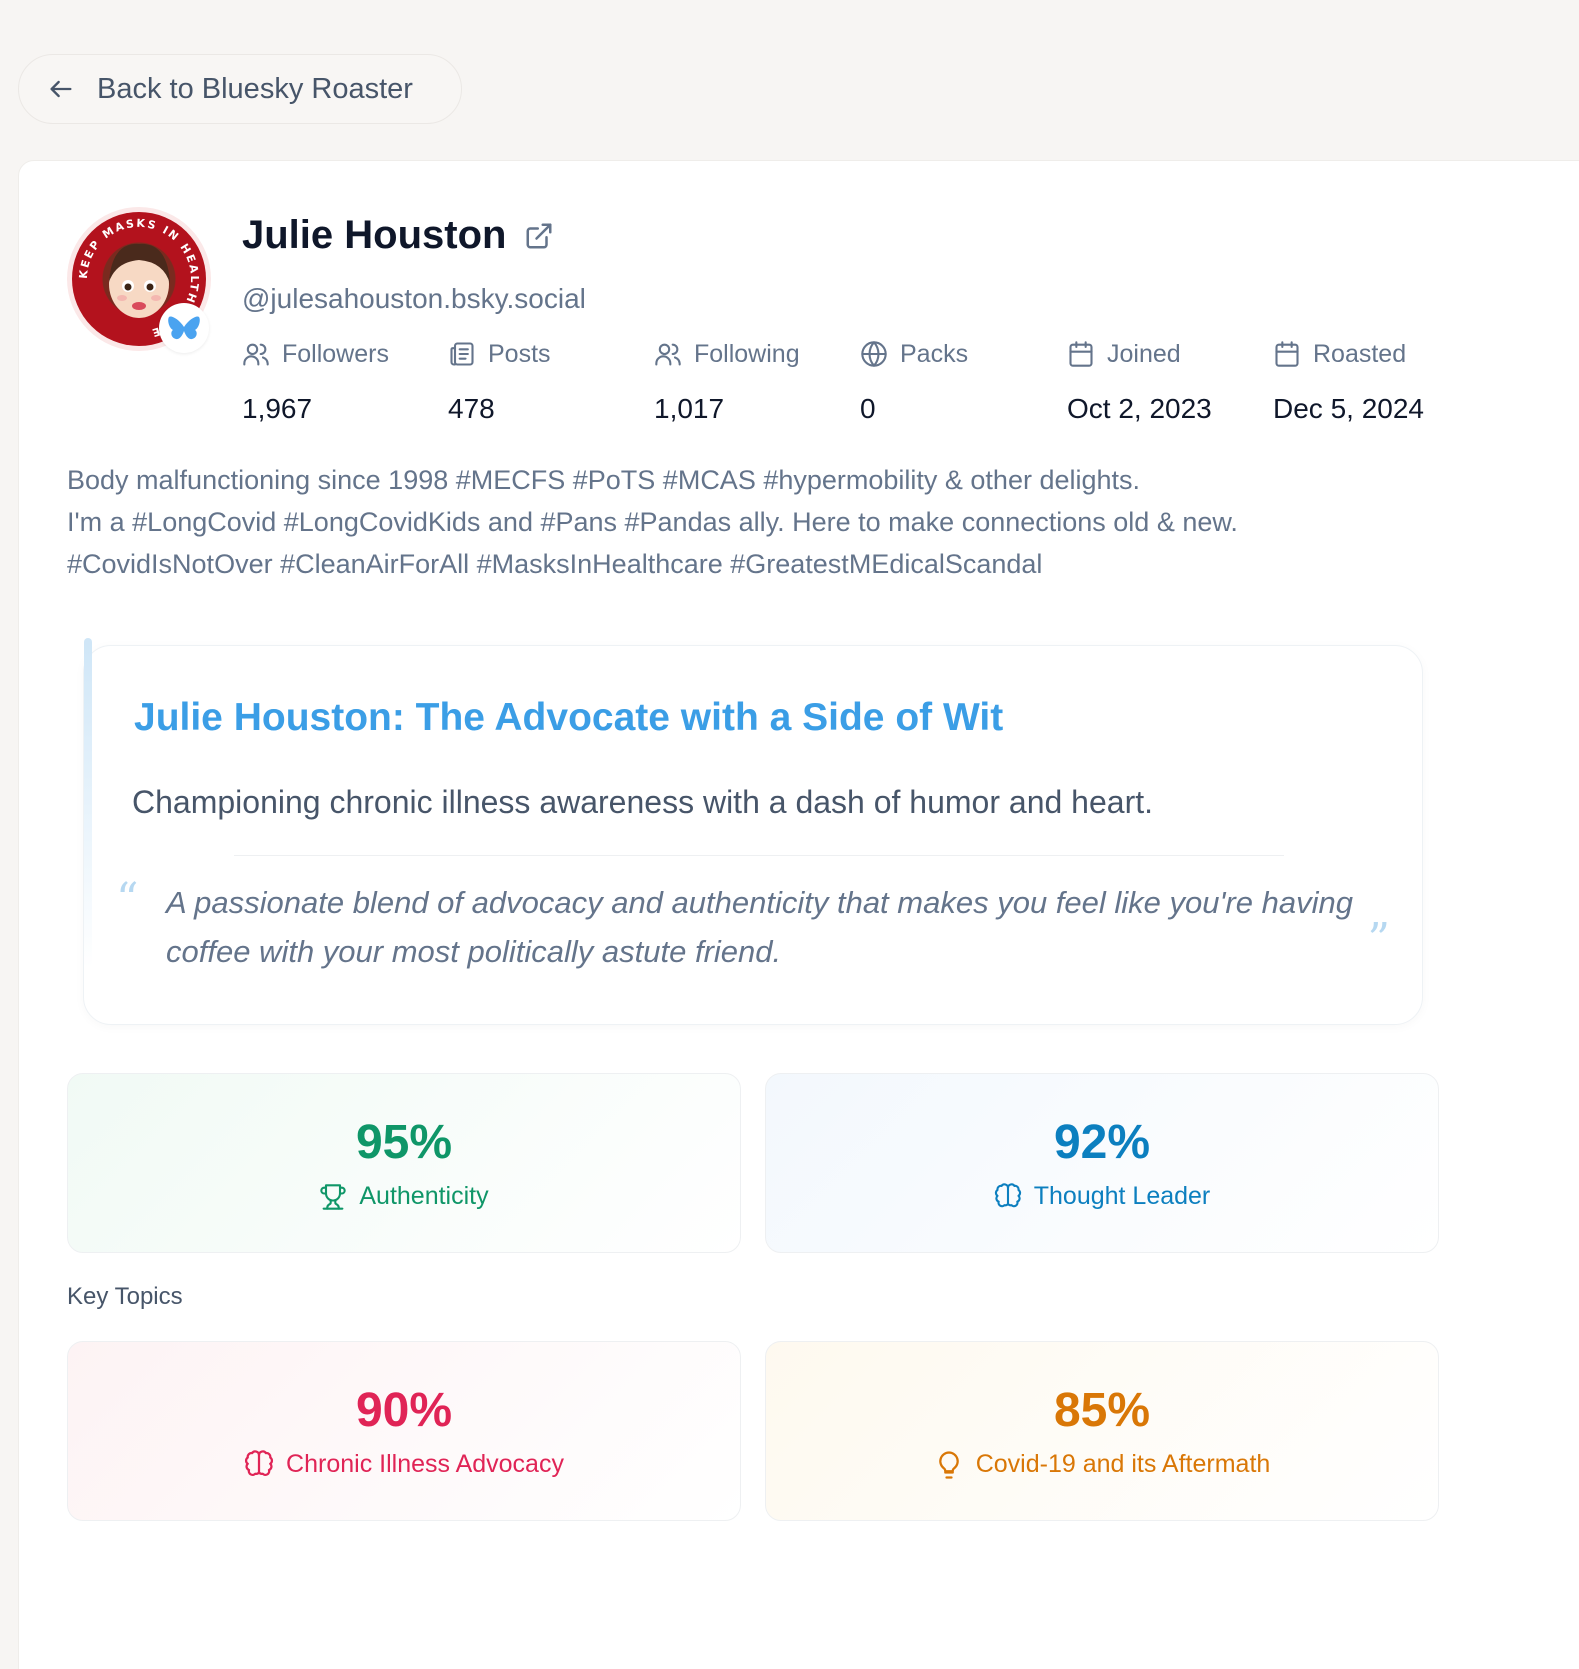  What do you see at coordinates (277, 408) in the screenshot?
I see `stat-value: 1,967` at bounding box center [277, 408].